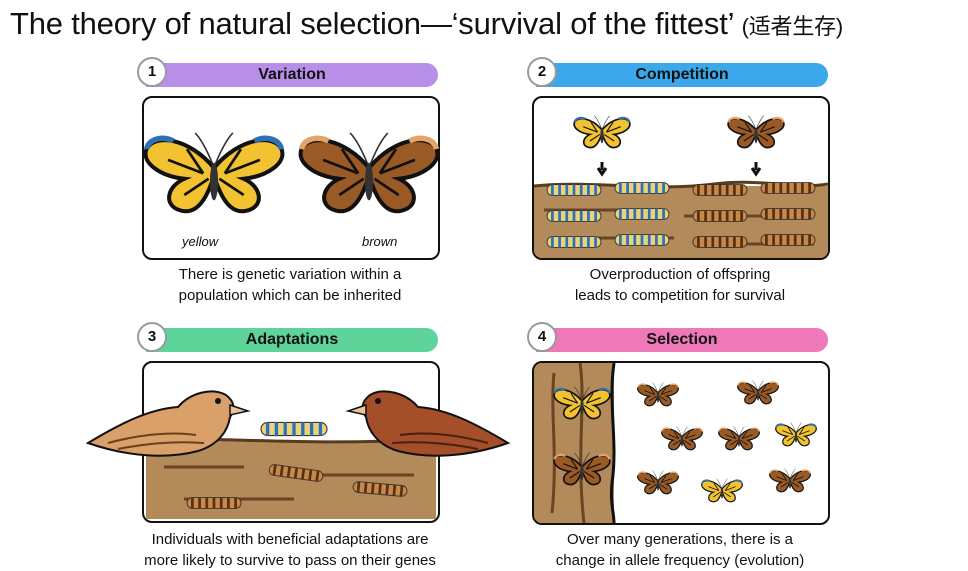  I want to click on heading-selection: Selection, so click(682, 339).